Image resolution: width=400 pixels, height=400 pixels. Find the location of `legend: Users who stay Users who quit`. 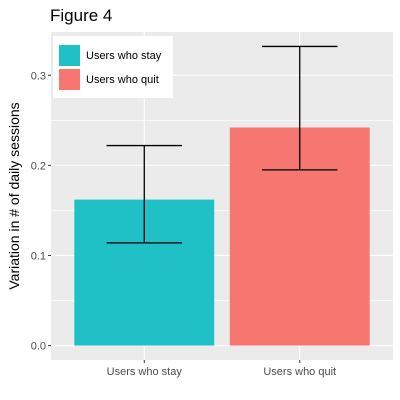

legend: Users who stay Users who quit is located at coordinates (113, 67).